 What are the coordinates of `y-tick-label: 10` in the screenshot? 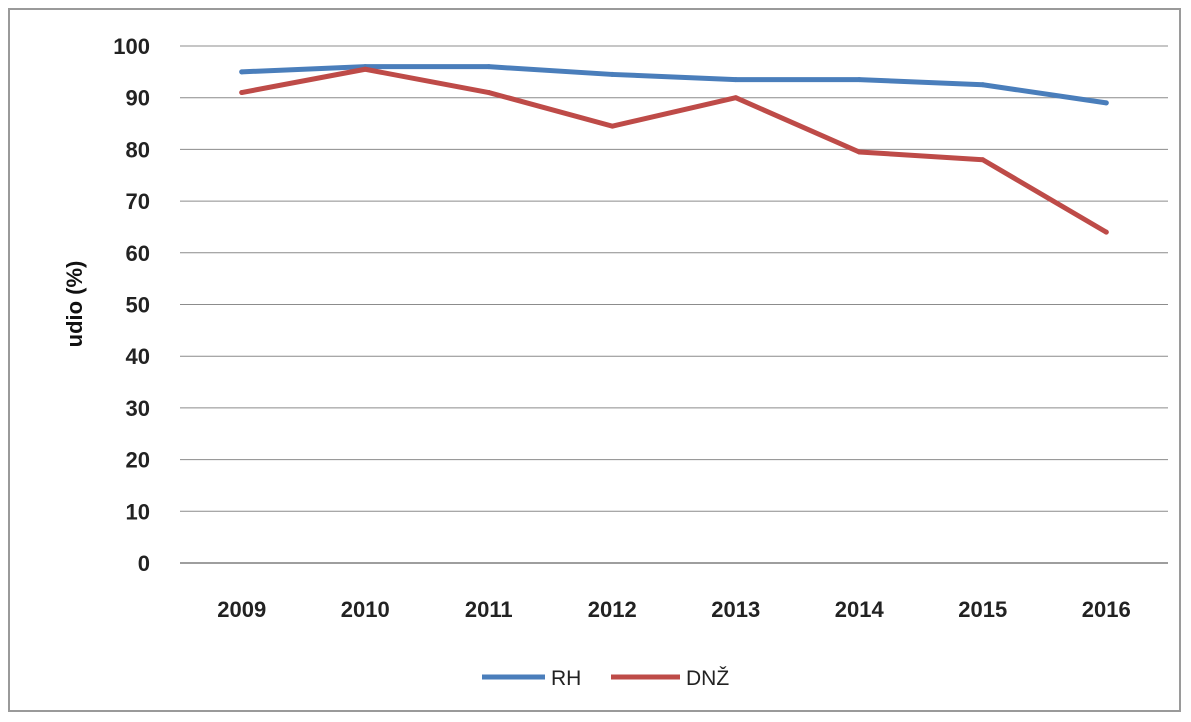 It's located at (138, 511).